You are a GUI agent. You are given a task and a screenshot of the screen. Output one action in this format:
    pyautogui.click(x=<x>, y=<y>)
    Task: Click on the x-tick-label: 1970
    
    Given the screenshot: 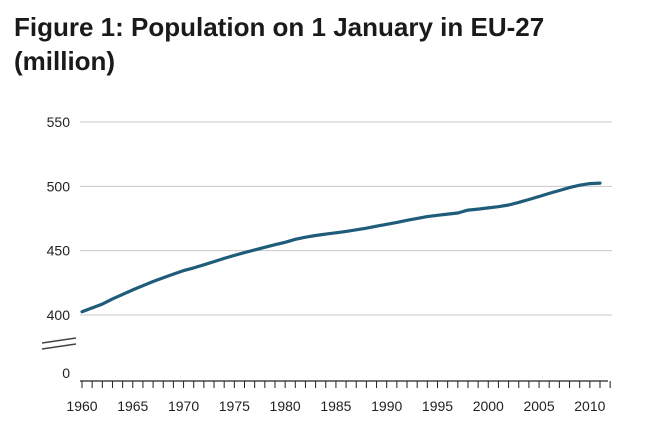 What is the action you would take?
    pyautogui.click(x=183, y=406)
    